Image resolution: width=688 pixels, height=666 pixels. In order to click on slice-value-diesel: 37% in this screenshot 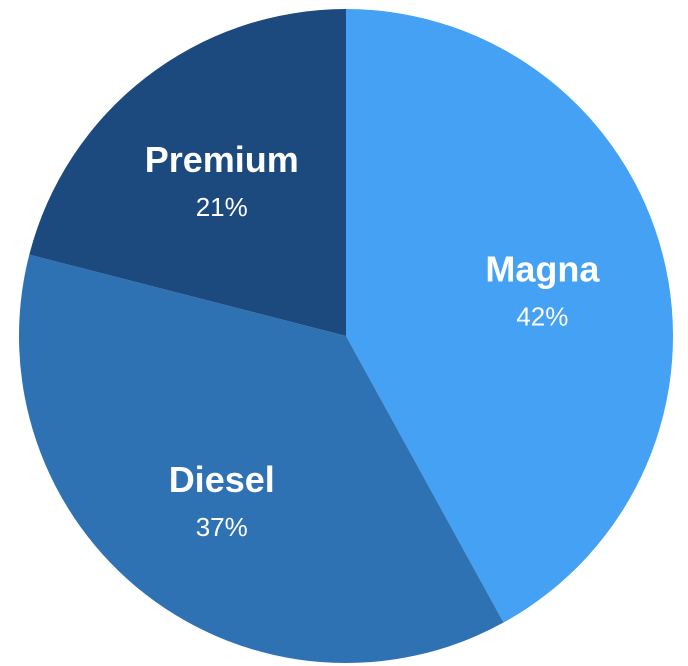, I will do `click(222, 527)`.